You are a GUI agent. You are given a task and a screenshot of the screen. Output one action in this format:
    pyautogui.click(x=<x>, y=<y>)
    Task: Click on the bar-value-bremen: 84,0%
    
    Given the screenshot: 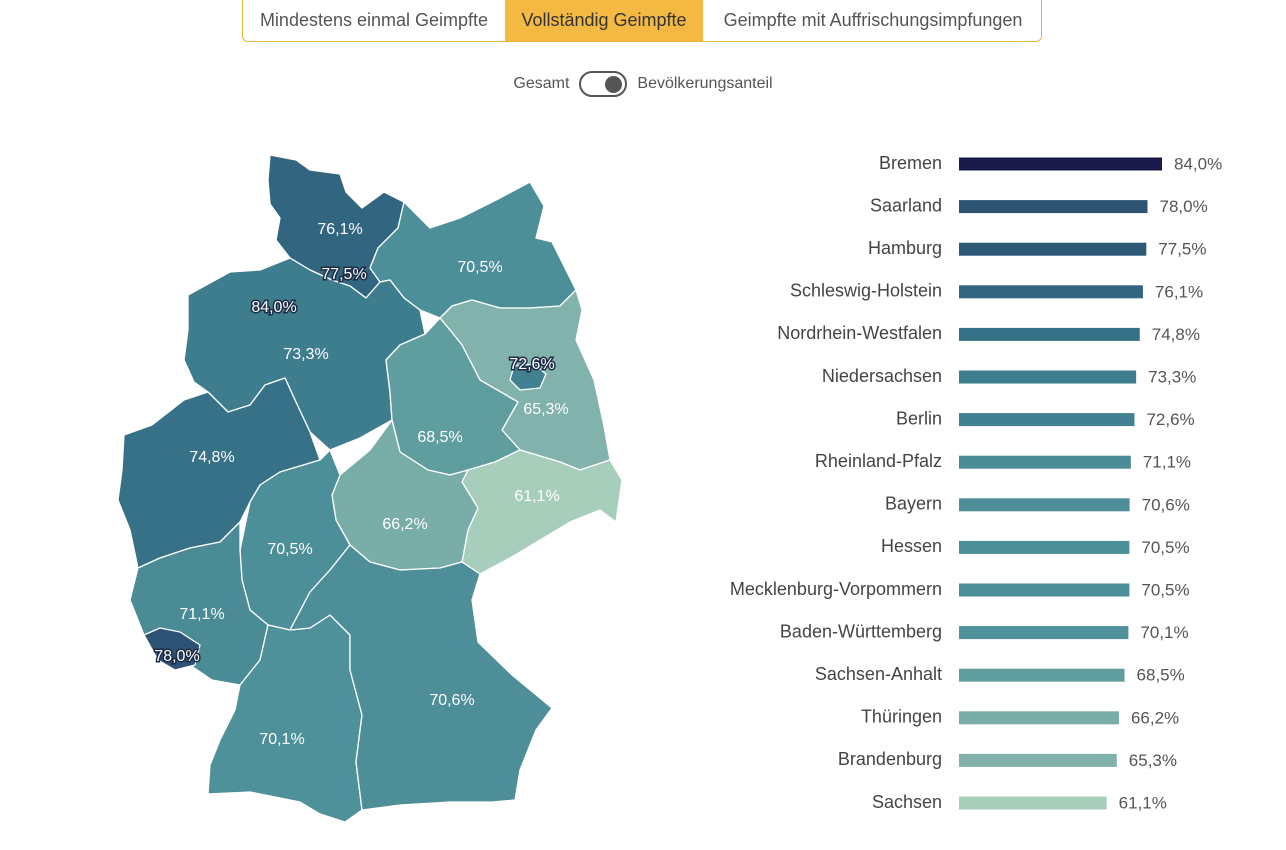 What is the action you would take?
    pyautogui.click(x=1198, y=163)
    